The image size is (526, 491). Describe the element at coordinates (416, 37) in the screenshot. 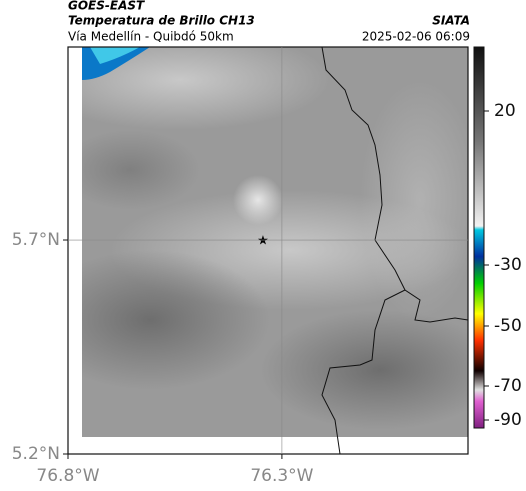

I see `datetime: 2025-02-06 06:09` at that location.